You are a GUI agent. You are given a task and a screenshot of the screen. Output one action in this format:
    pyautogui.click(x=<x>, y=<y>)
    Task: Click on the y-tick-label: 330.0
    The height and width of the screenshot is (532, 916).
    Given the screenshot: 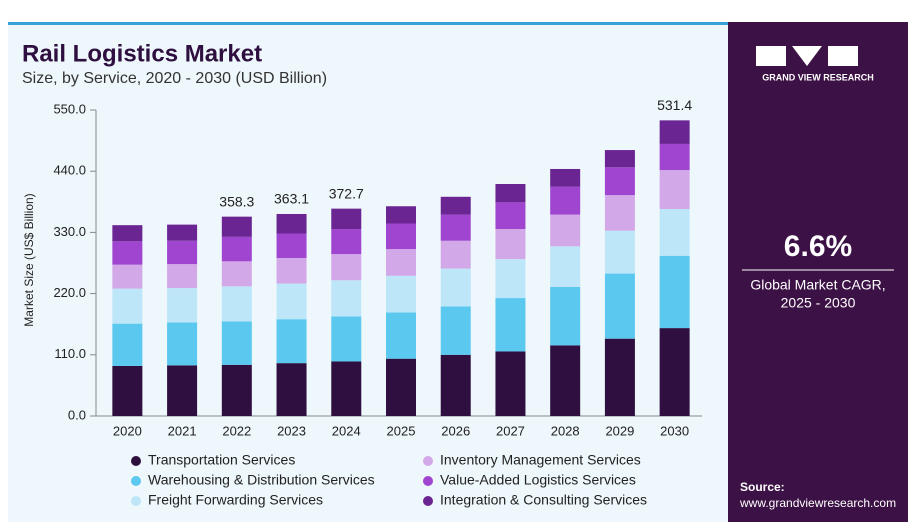 What is the action you would take?
    pyautogui.click(x=69, y=231)
    